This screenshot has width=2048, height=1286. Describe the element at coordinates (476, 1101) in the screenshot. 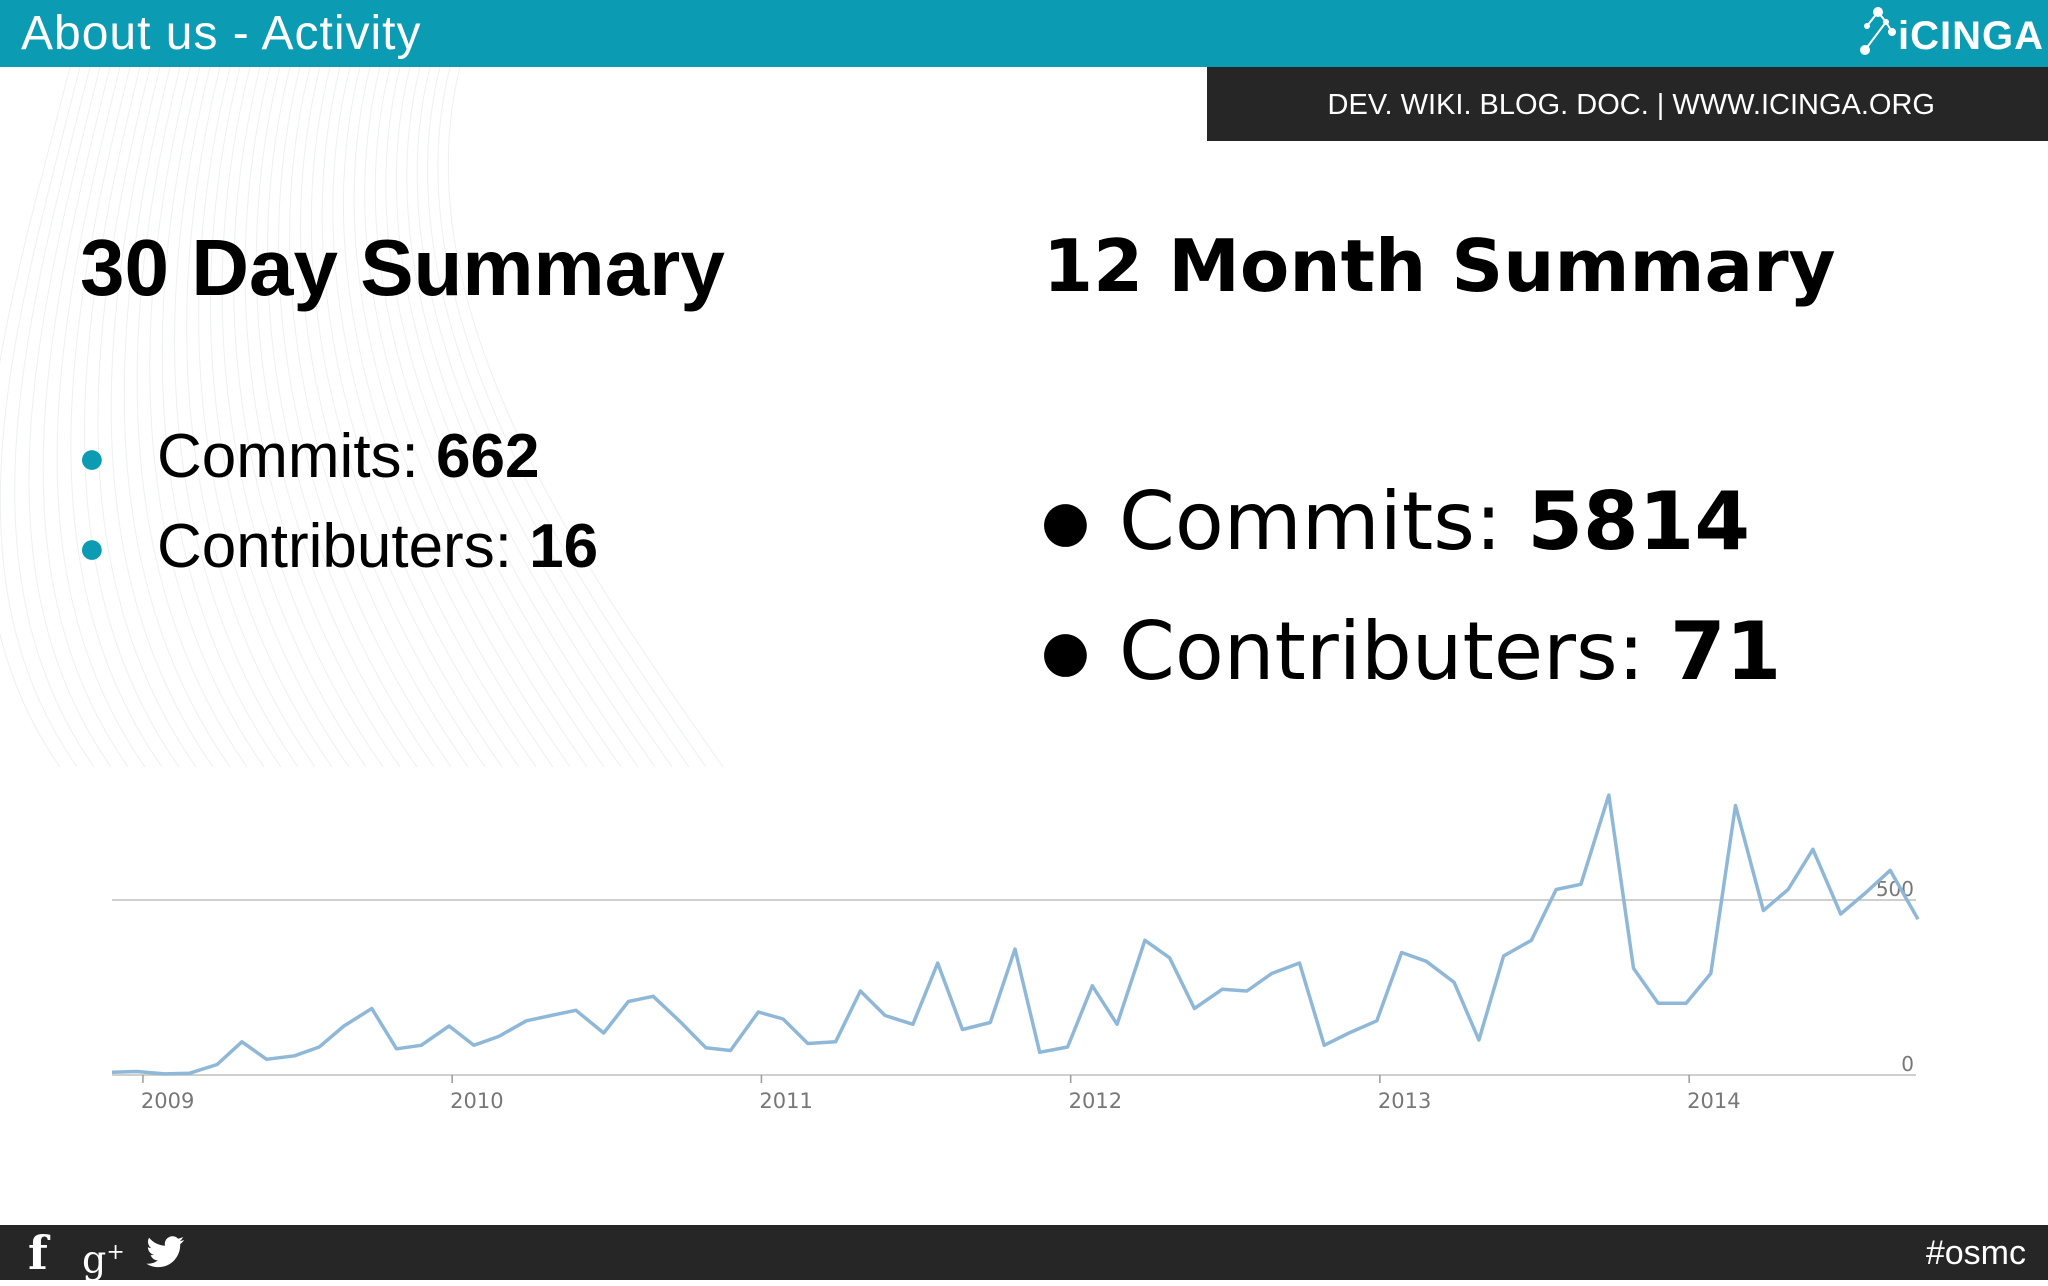

I see `x-tick-label: 2010` at that location.